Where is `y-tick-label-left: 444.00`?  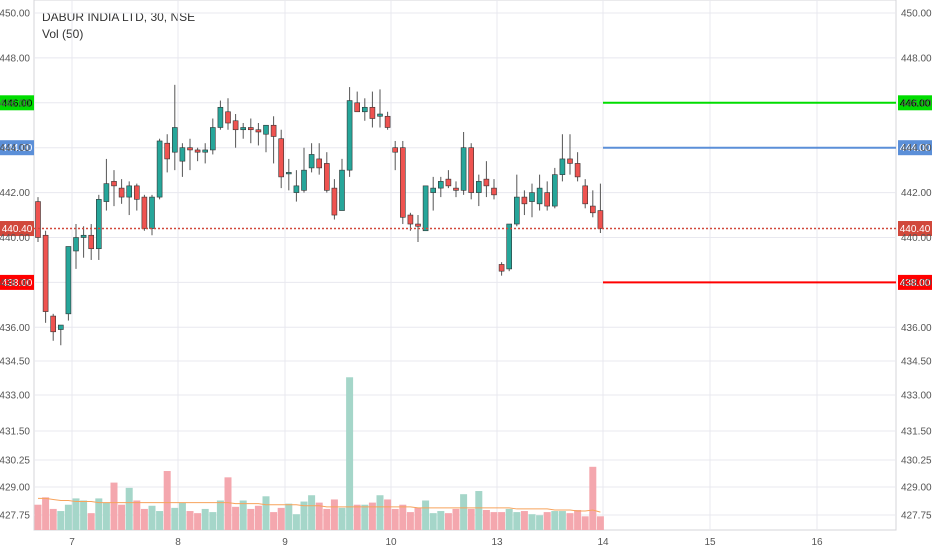 y-tick-label-left: 444.00 is located at coordinates (15, 148).